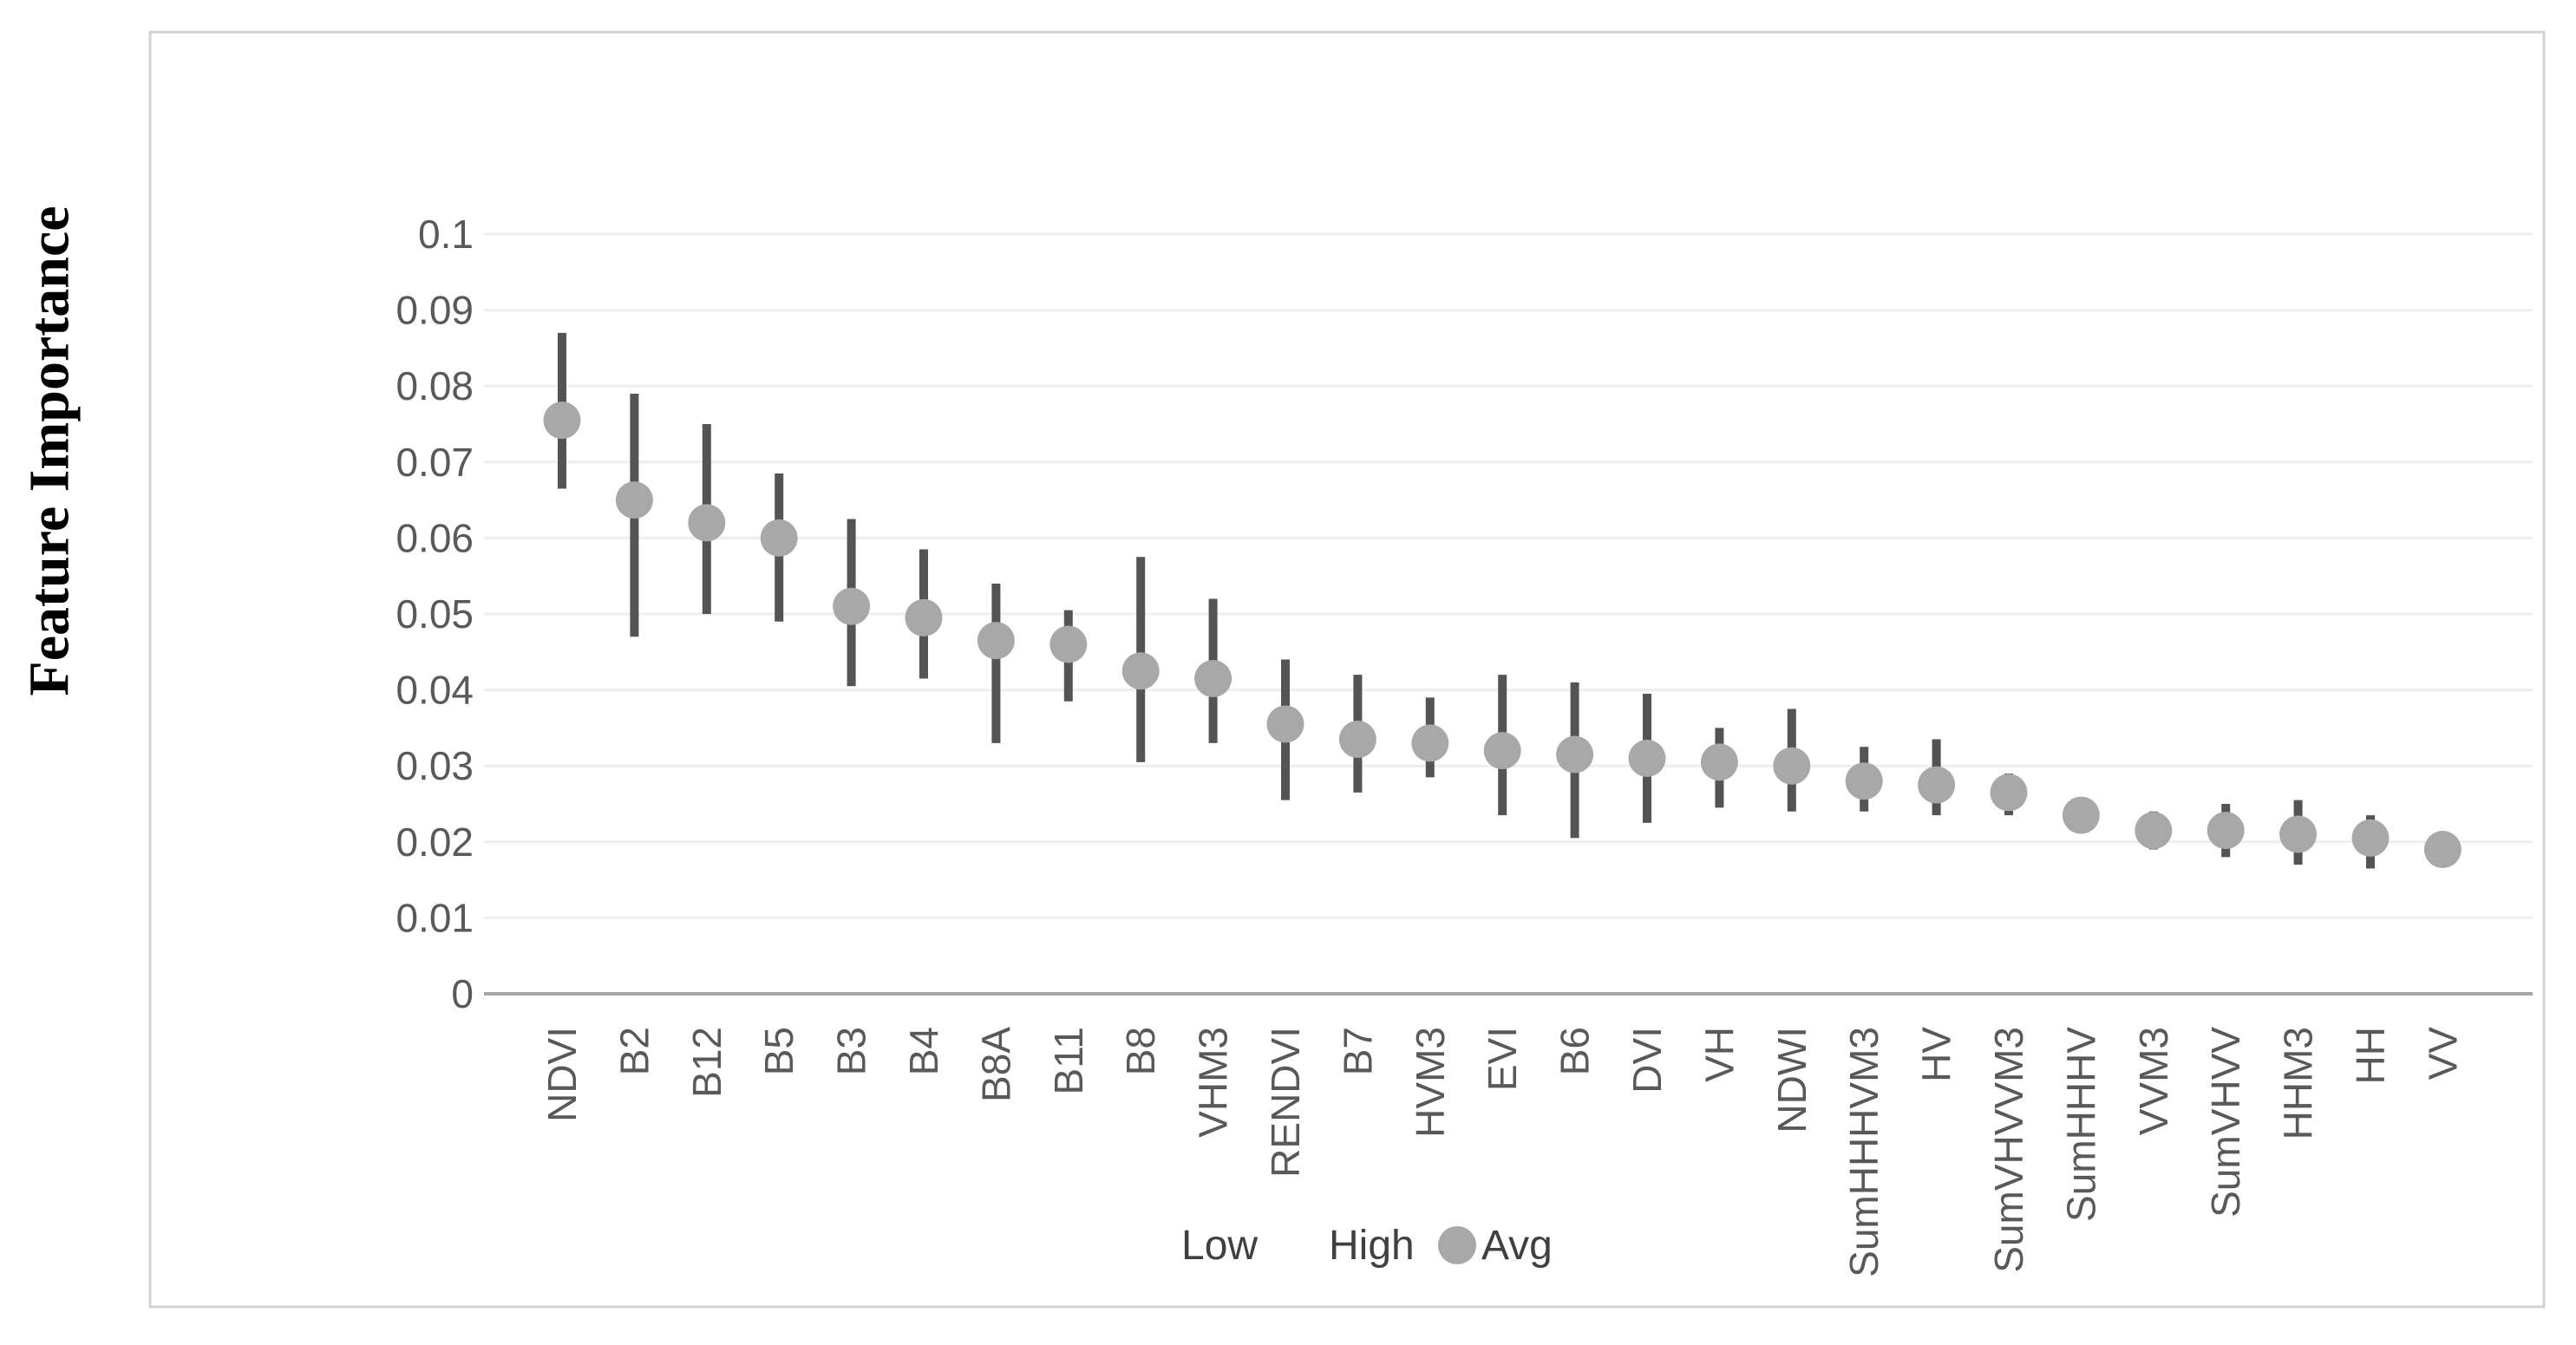 The image size is (2576, 1345). Describe the element at coordinates (779, 538) in the screenshot. I see `avg-dot-b5` at that location.